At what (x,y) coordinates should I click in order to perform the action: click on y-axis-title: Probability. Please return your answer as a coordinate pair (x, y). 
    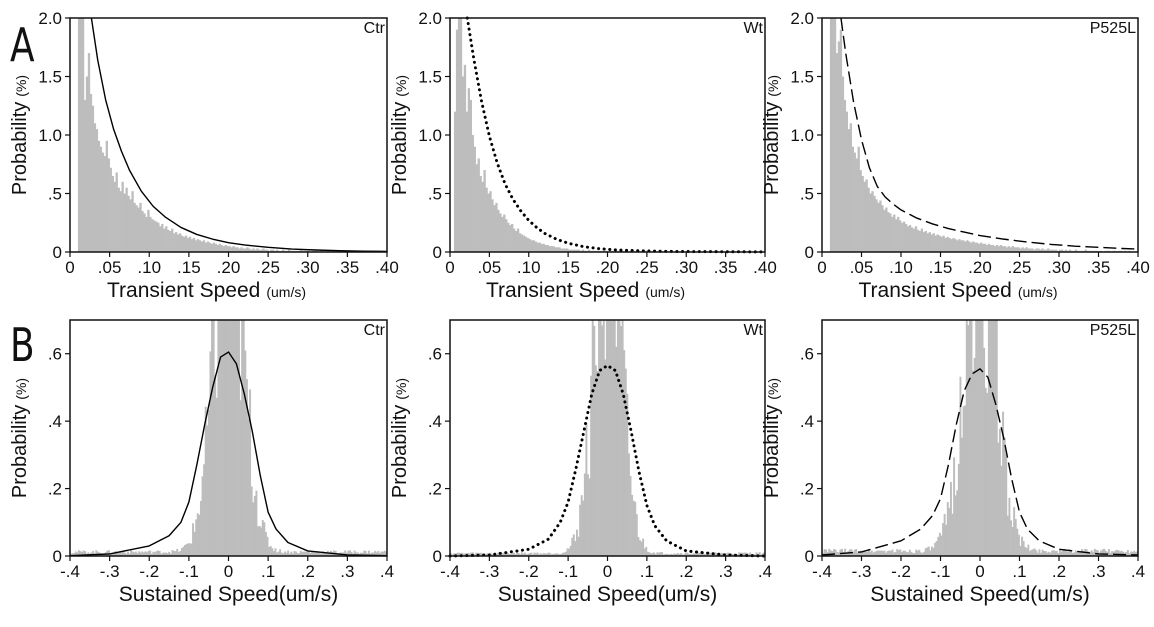
    Looking at the image, I should click on (20, 451).